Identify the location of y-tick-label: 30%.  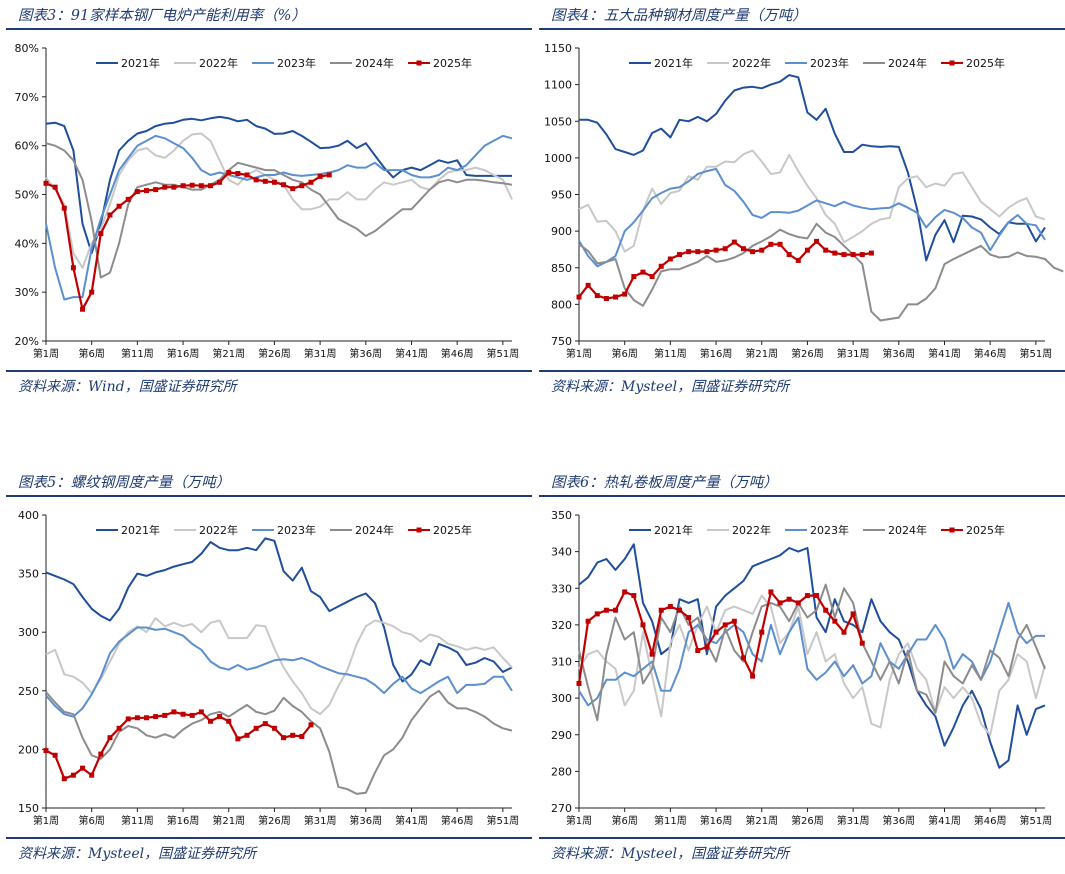
(27, 292).